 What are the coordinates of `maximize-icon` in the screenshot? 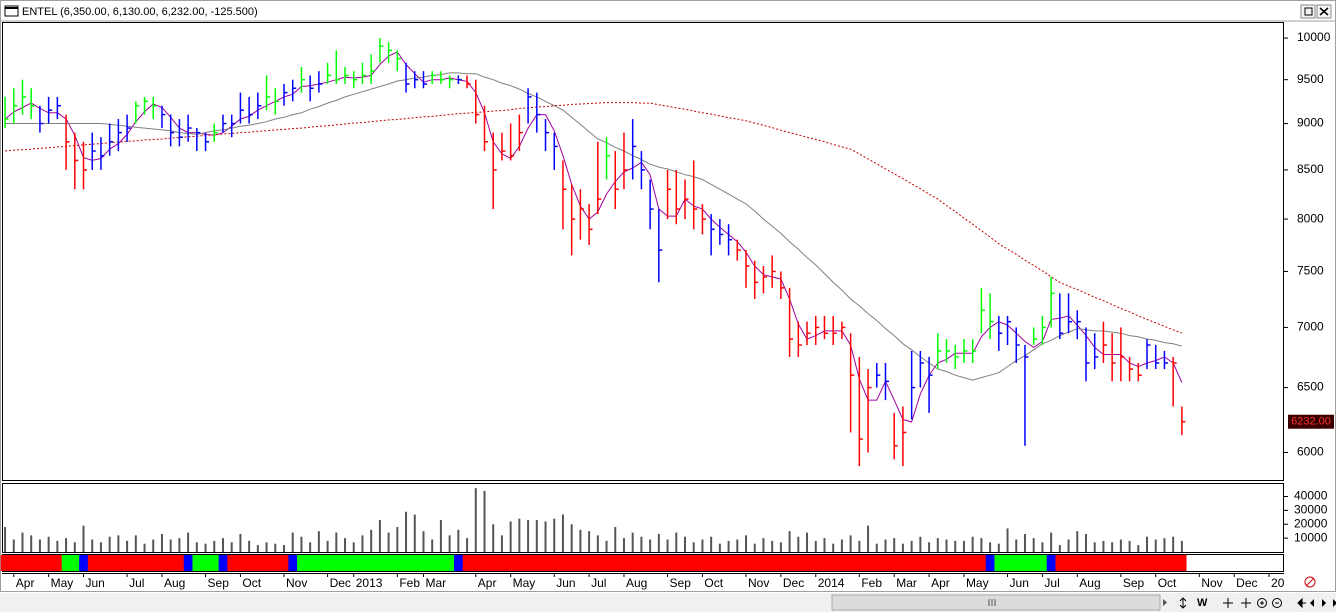 It's located at (1308, 11).